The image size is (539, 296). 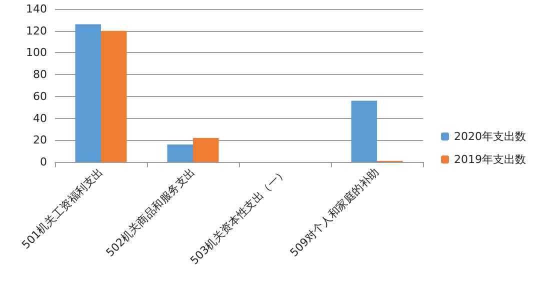 I want to click on x-tick-label: 509对个人和家庭的补助, so click(x=335, y=212).